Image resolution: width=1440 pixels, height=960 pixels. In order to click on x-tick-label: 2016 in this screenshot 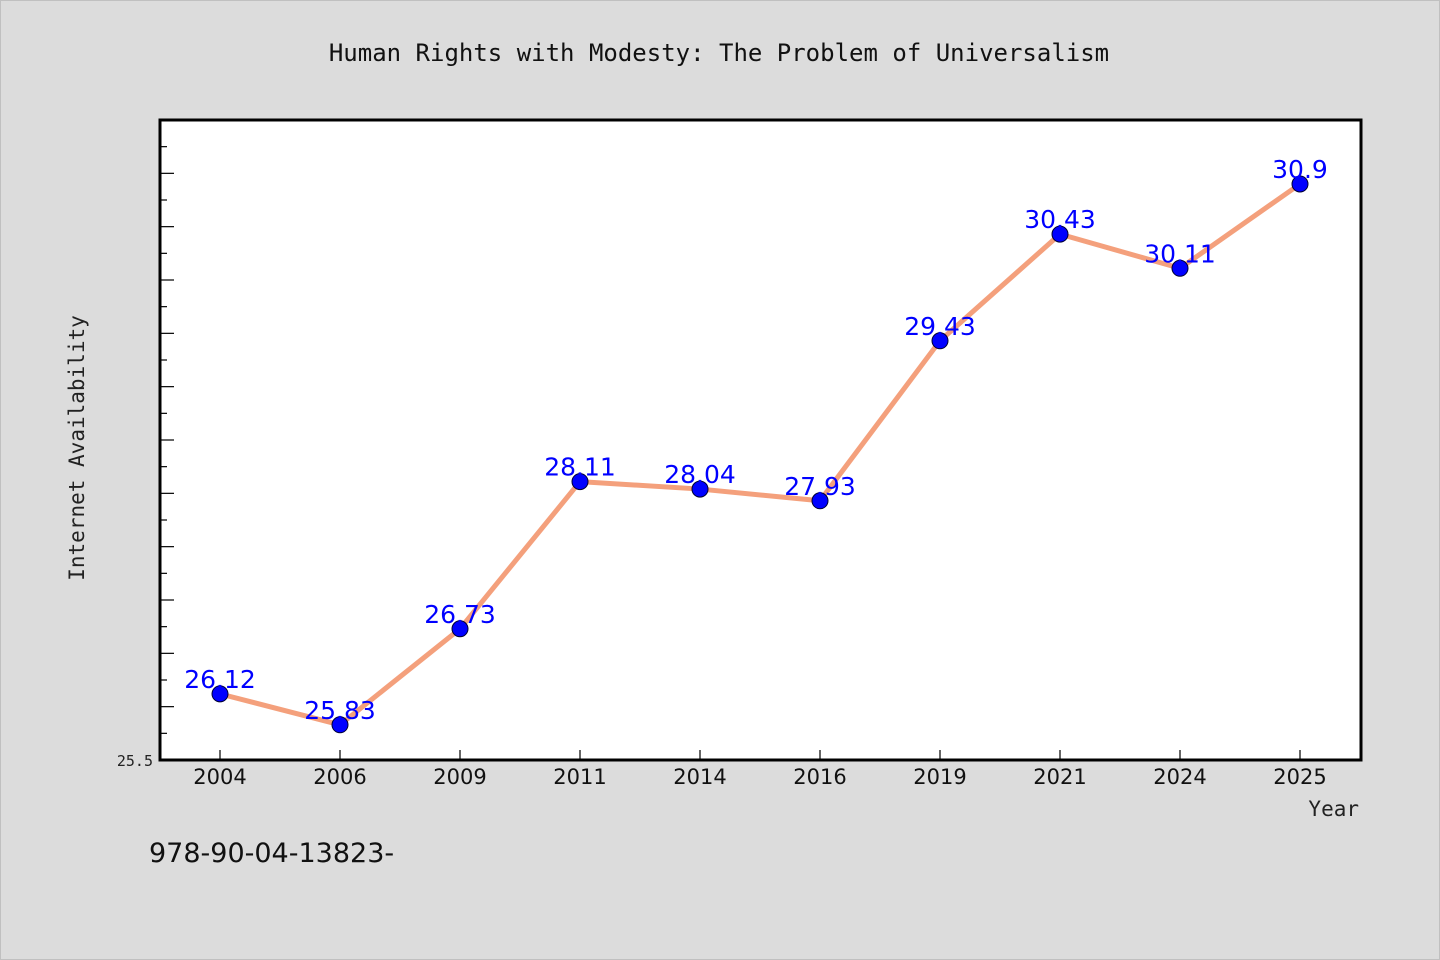, I will do `click(819, 777)`.